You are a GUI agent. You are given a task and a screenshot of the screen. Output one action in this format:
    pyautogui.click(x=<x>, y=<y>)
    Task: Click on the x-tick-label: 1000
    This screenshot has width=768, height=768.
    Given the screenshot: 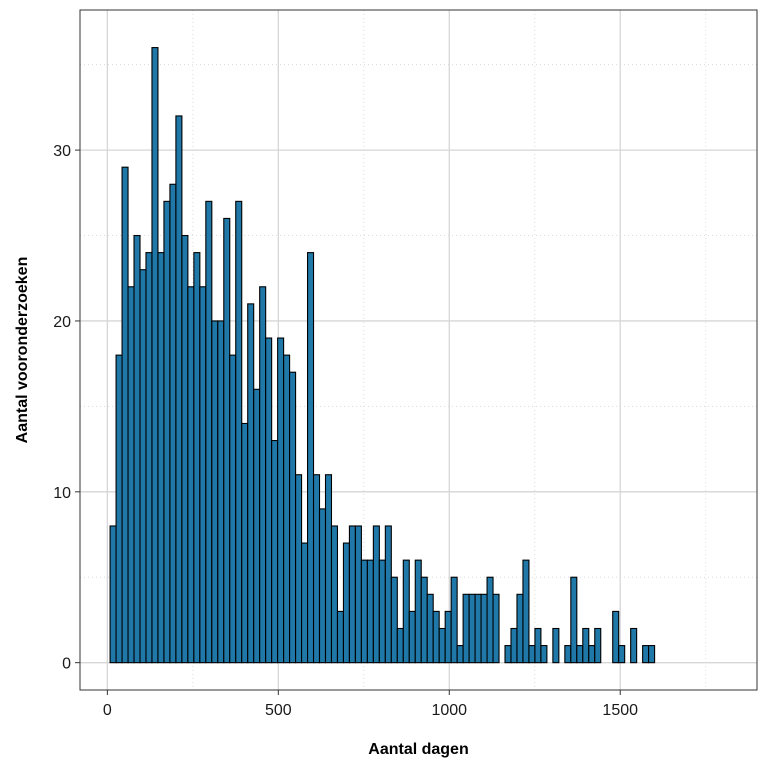 What is the action you would take?
    pyautogui.click(x=449, y=710)
    